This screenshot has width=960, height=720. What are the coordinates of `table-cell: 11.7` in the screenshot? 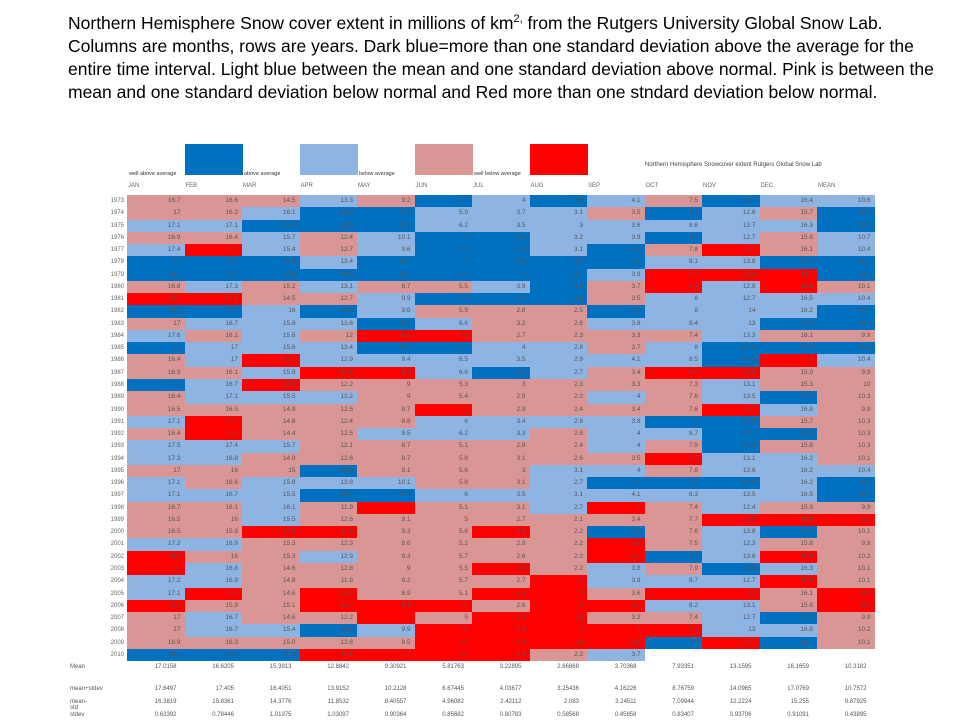 It's located at (731, 409).